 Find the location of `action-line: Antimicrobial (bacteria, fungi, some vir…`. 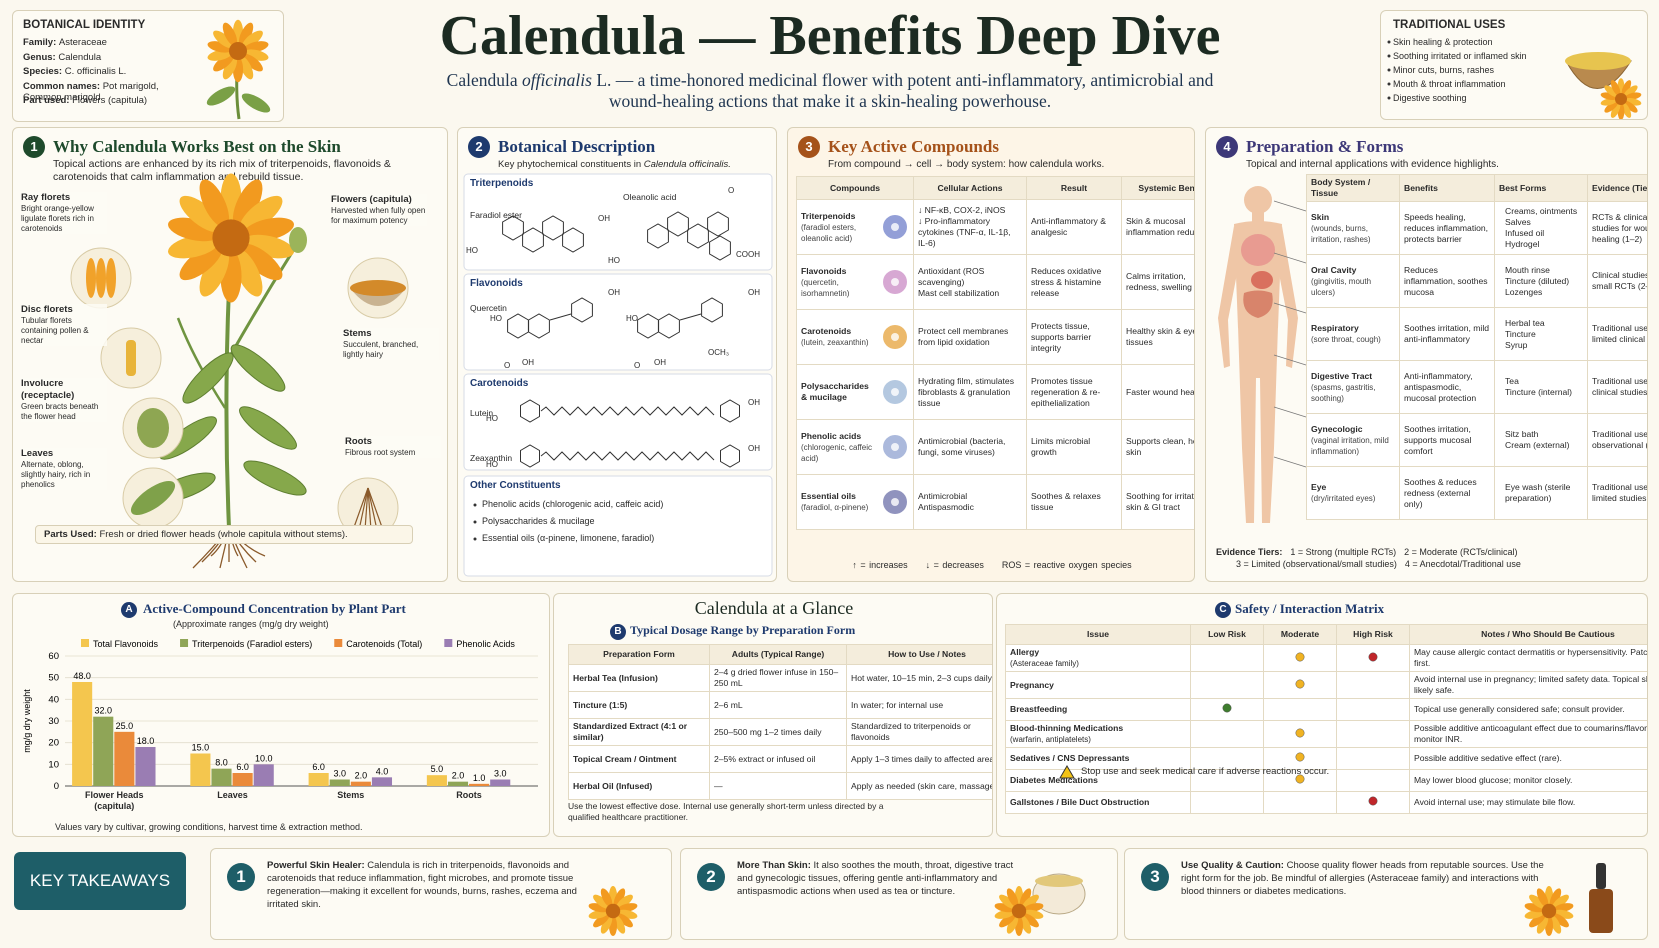

action-line: Antimicrobial (bacteria, fungi, some vir… is located at coordinates (962, 446).